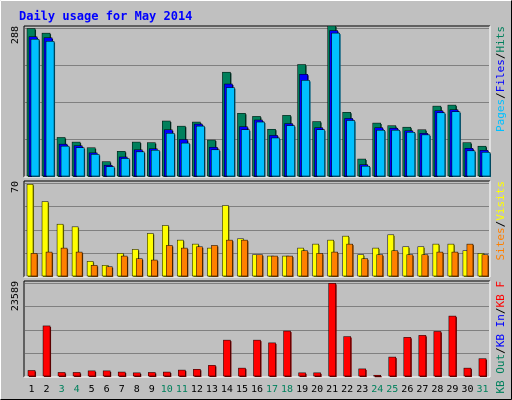 This screenshot has height=400, width=512. I want to click on x-tick-label: 11, so click(182, 389).